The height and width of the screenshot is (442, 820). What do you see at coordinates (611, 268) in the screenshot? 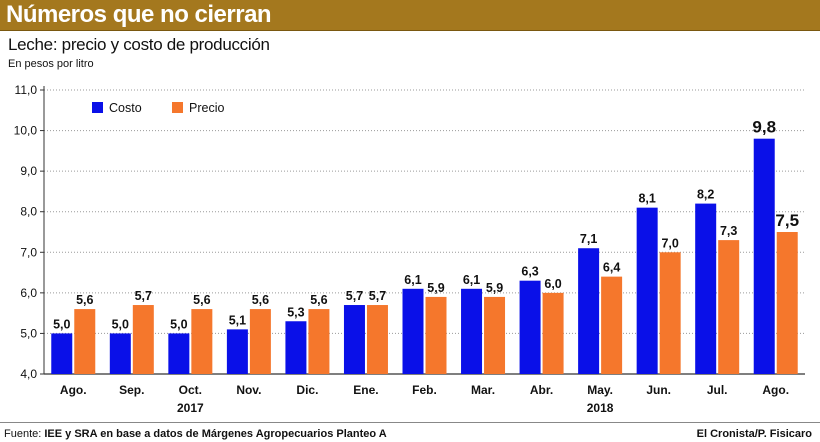
I see `data-label-precio: 6,4` at bounding box center [611, 268].